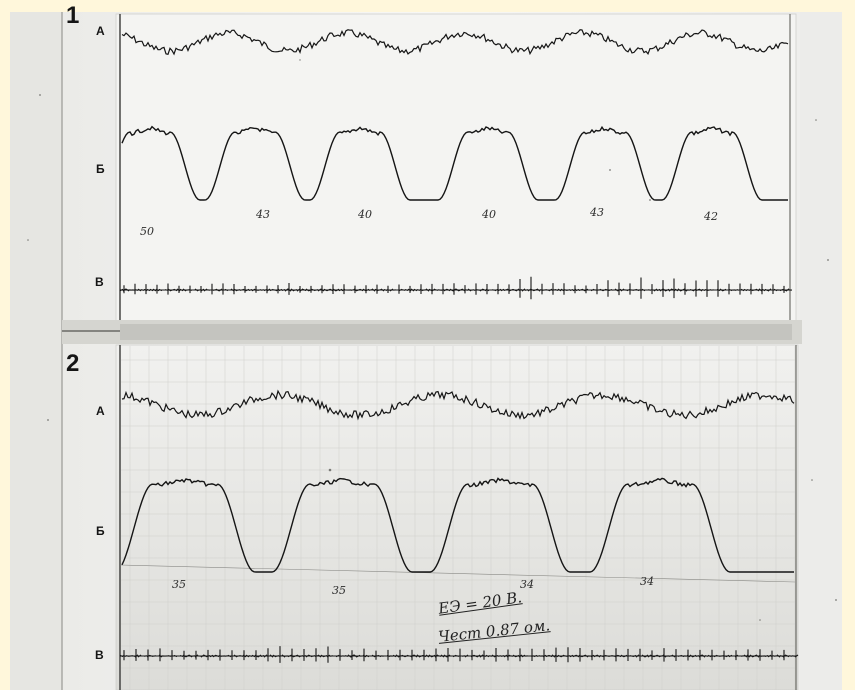 Image resolution: width=855 pixels, height=690 pixels. I want to click on panel-2-label-v: В, so click(99, 655).